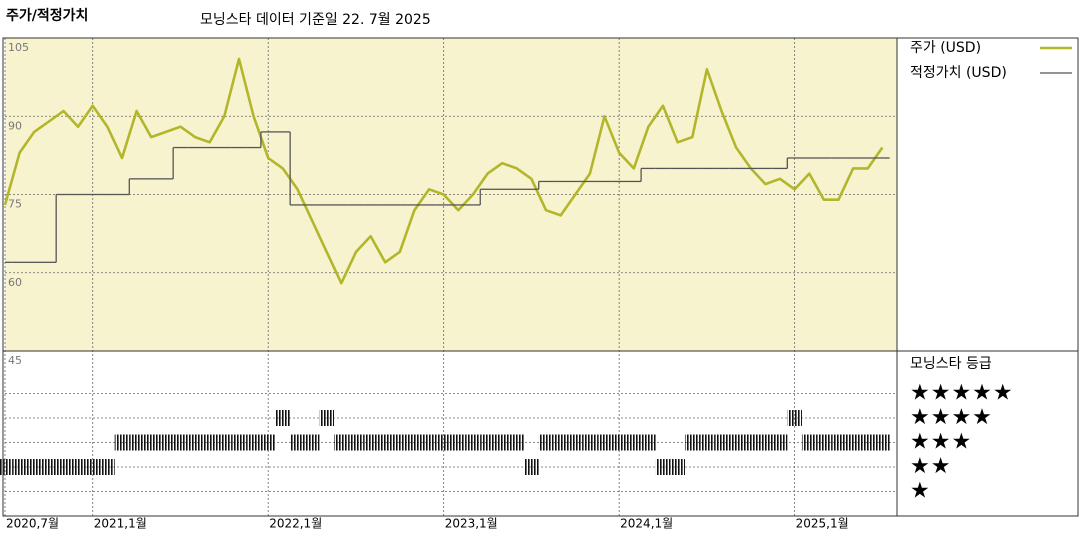 The height and width of the screenshot is (544, 1080). What do you see at coordinates (951, 417) in the screenshot?
I see `rating-level-label: ★★★★` at bounding box center [951, 417].